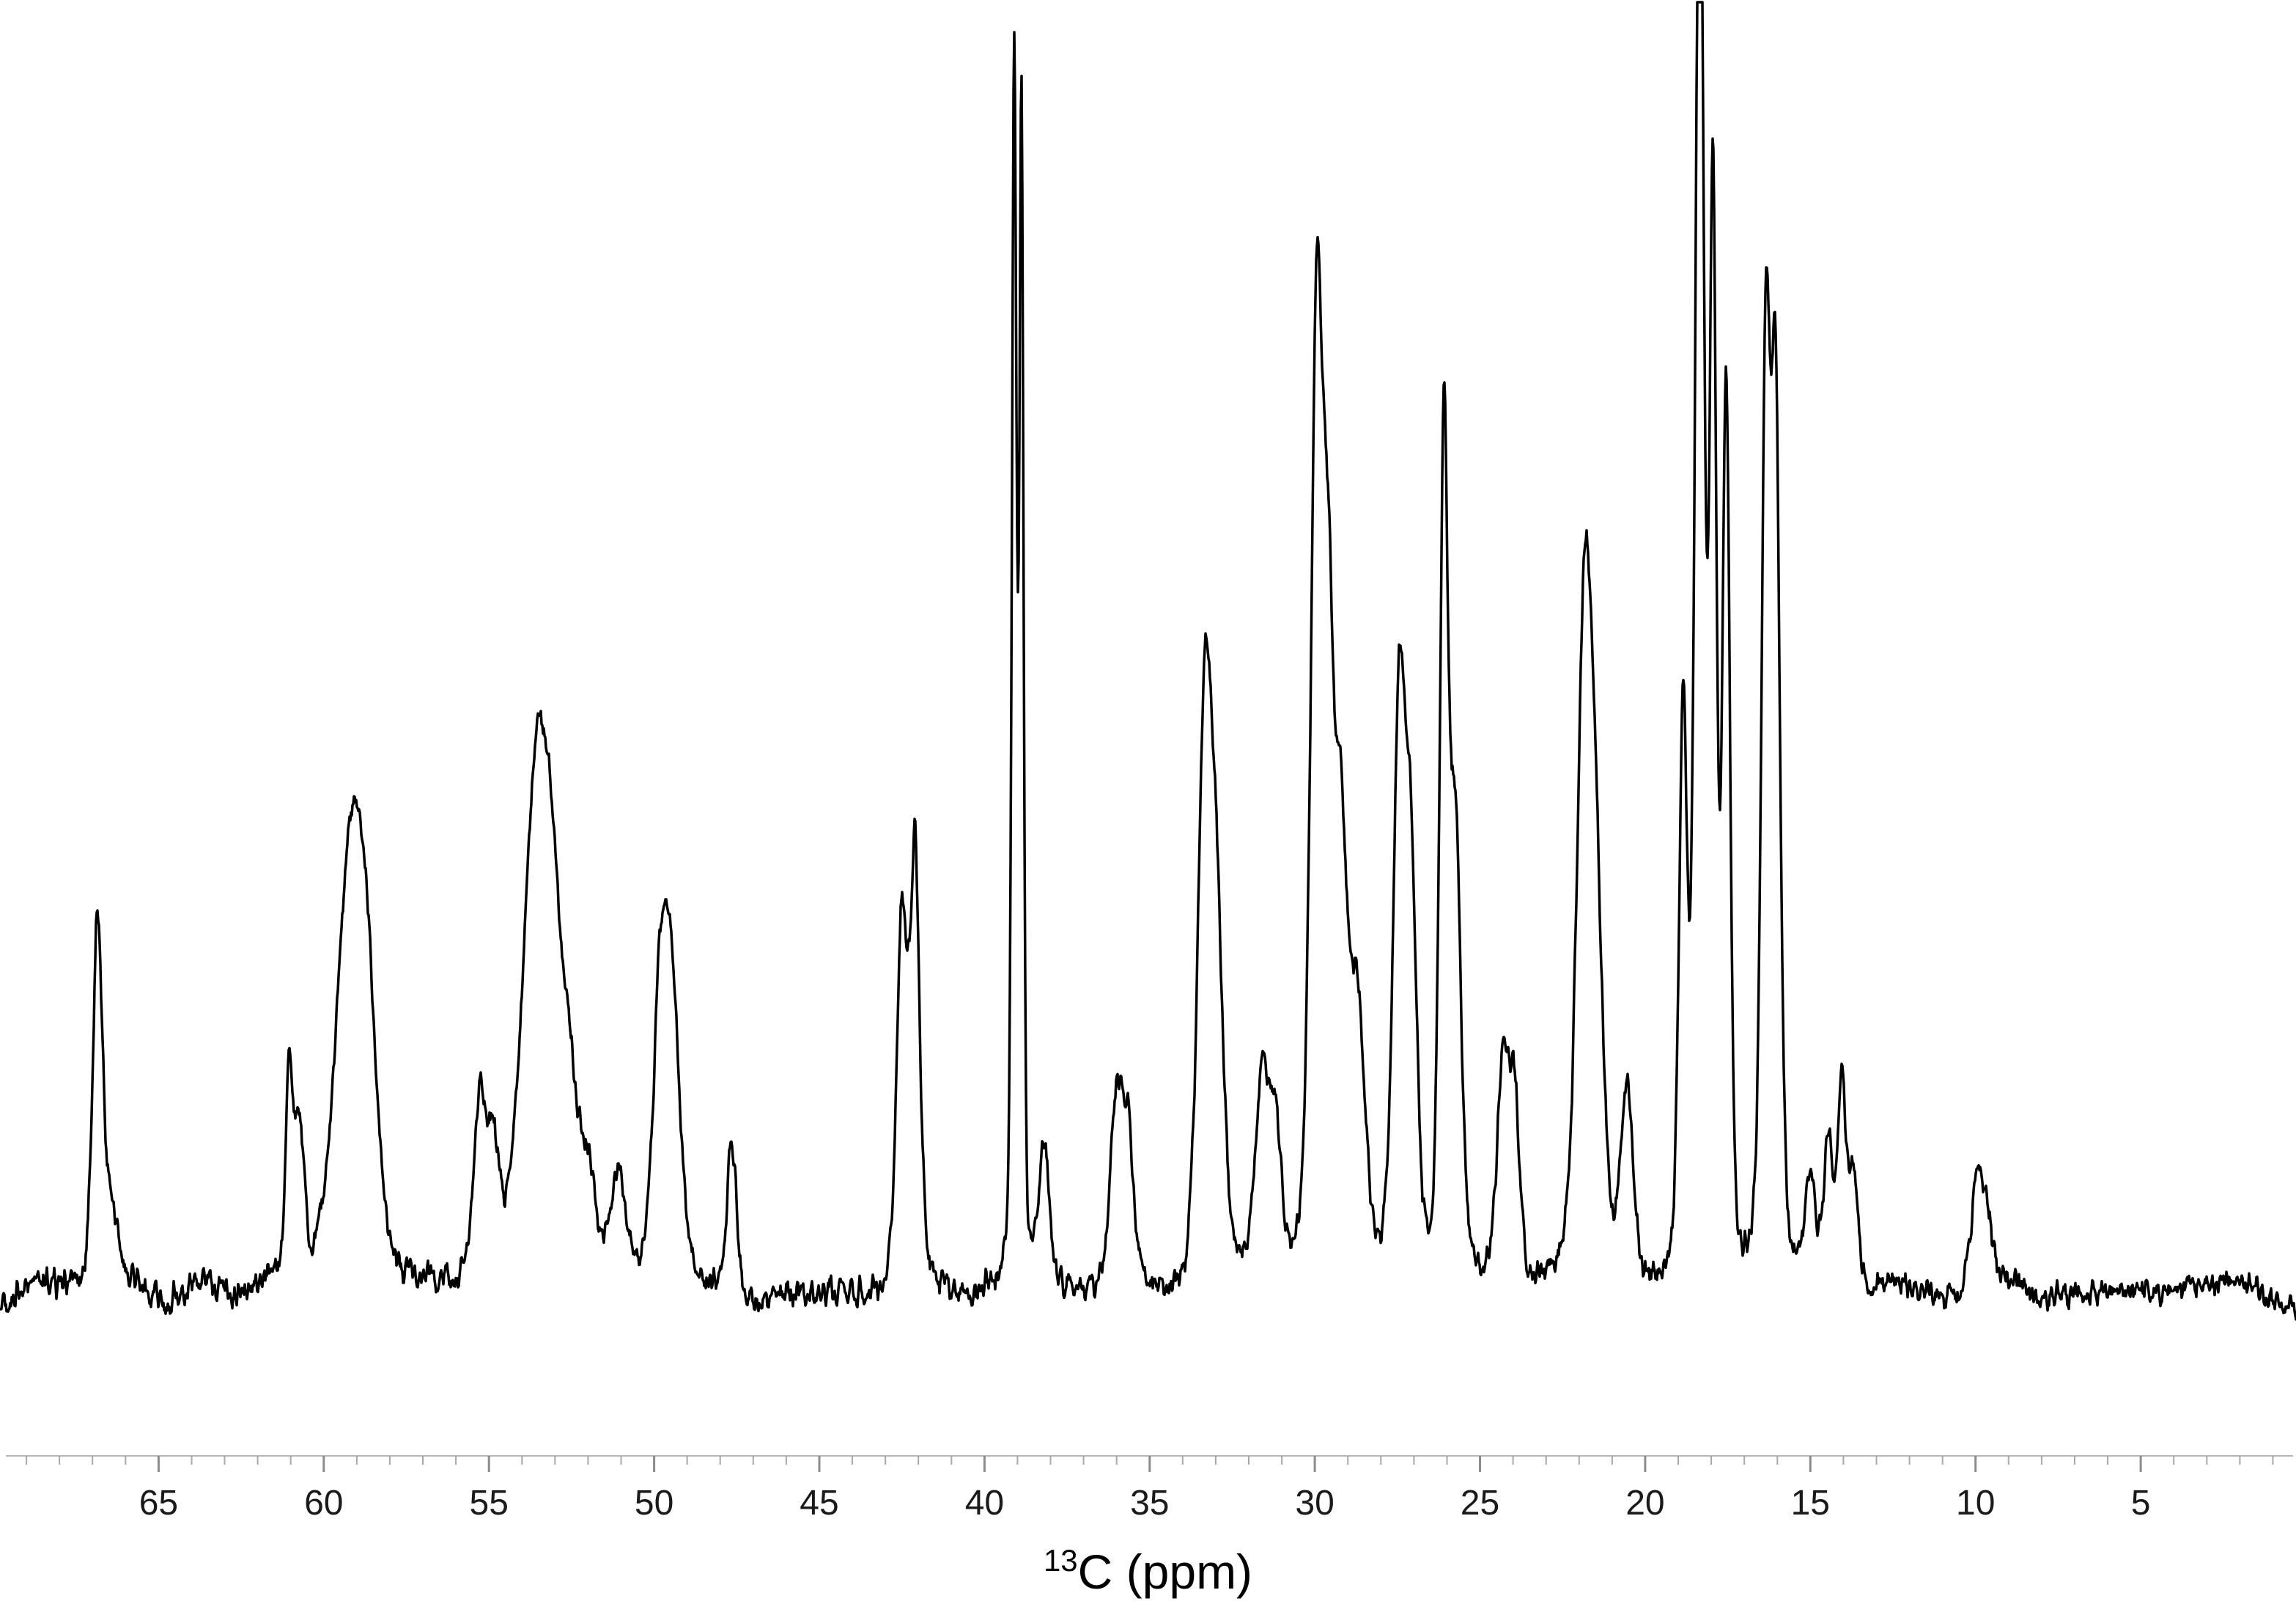 This screenshot has width=2296, height=1623. What do you see at coordinates (654, 1503) in the screenshot?
I see `x-axis-tick-label: 50` at bounding box center [654, 1503].